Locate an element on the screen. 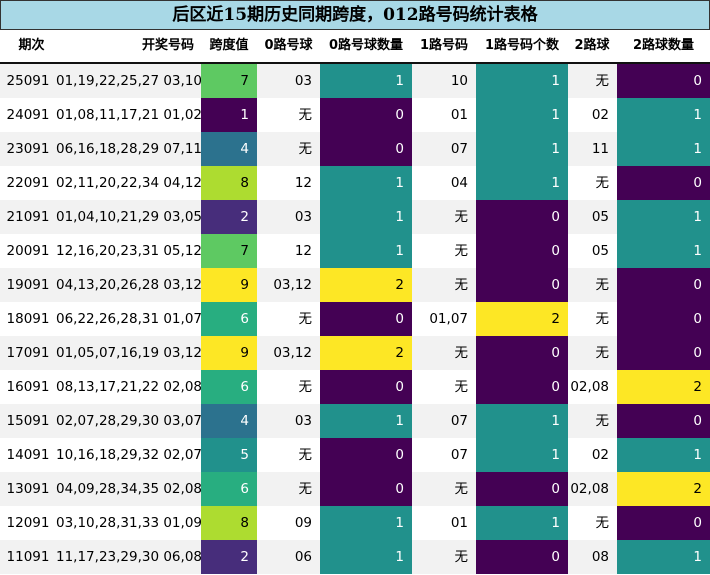 The width and height of the screenshot is (710, 575). table-title: 后区近15期历史同期跨度，012路号码统计表格 is located at coordinates (355, 15).